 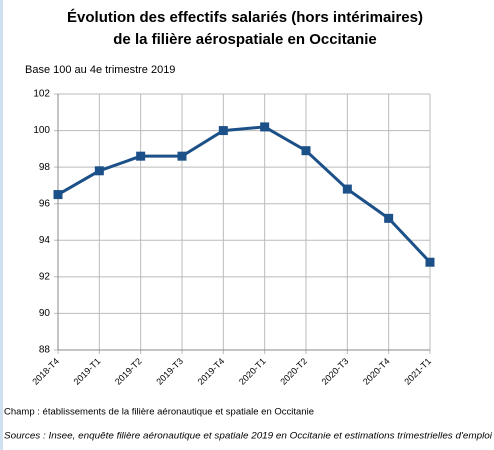 What do you see at coordinates (45, 371) in the screenshot?
I see `x-tick-label: 2018-T4` at bounding box center [45, 371].